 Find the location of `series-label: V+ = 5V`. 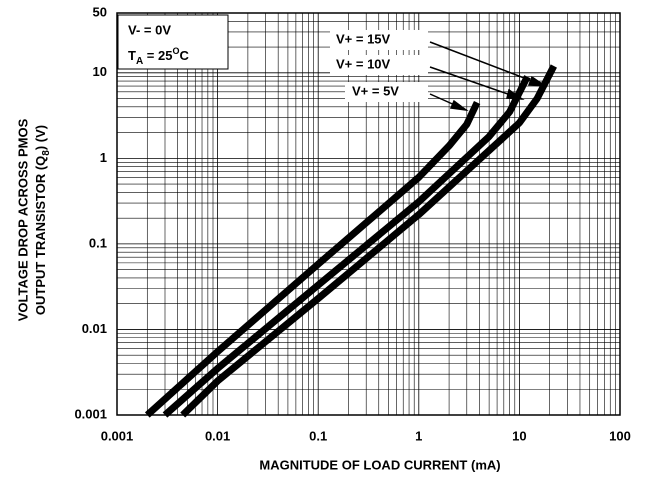

series-label: V+ = 5V is located at coordinates (375, 90).